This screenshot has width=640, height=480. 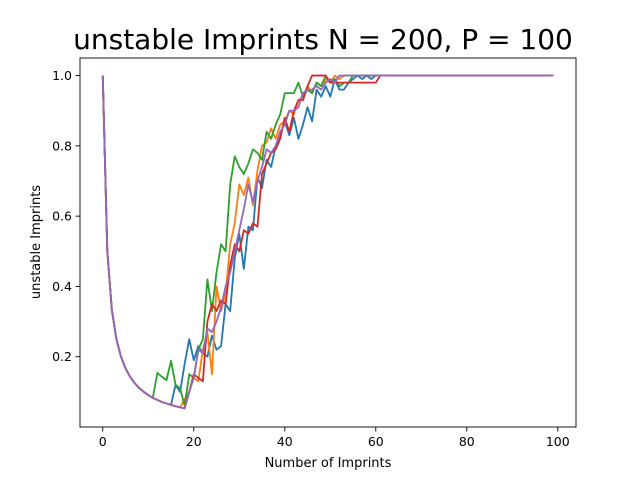 I want to click on y-tick-label: 0.2, so click(x=62, y=356).